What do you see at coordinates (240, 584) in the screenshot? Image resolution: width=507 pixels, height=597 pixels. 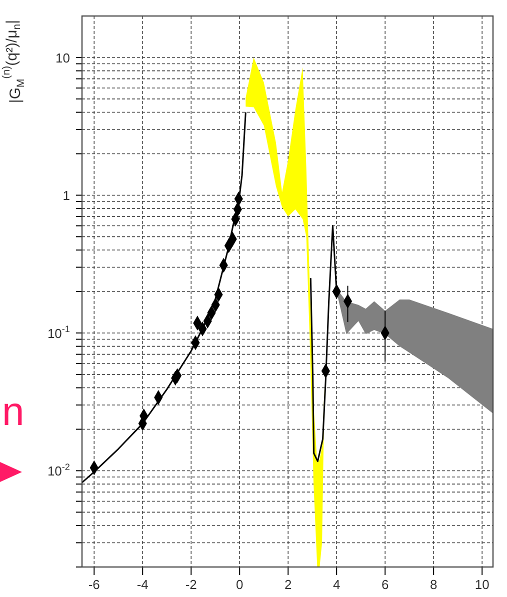 I see `x-tick-label: 0` at bounding box center [240, 584].